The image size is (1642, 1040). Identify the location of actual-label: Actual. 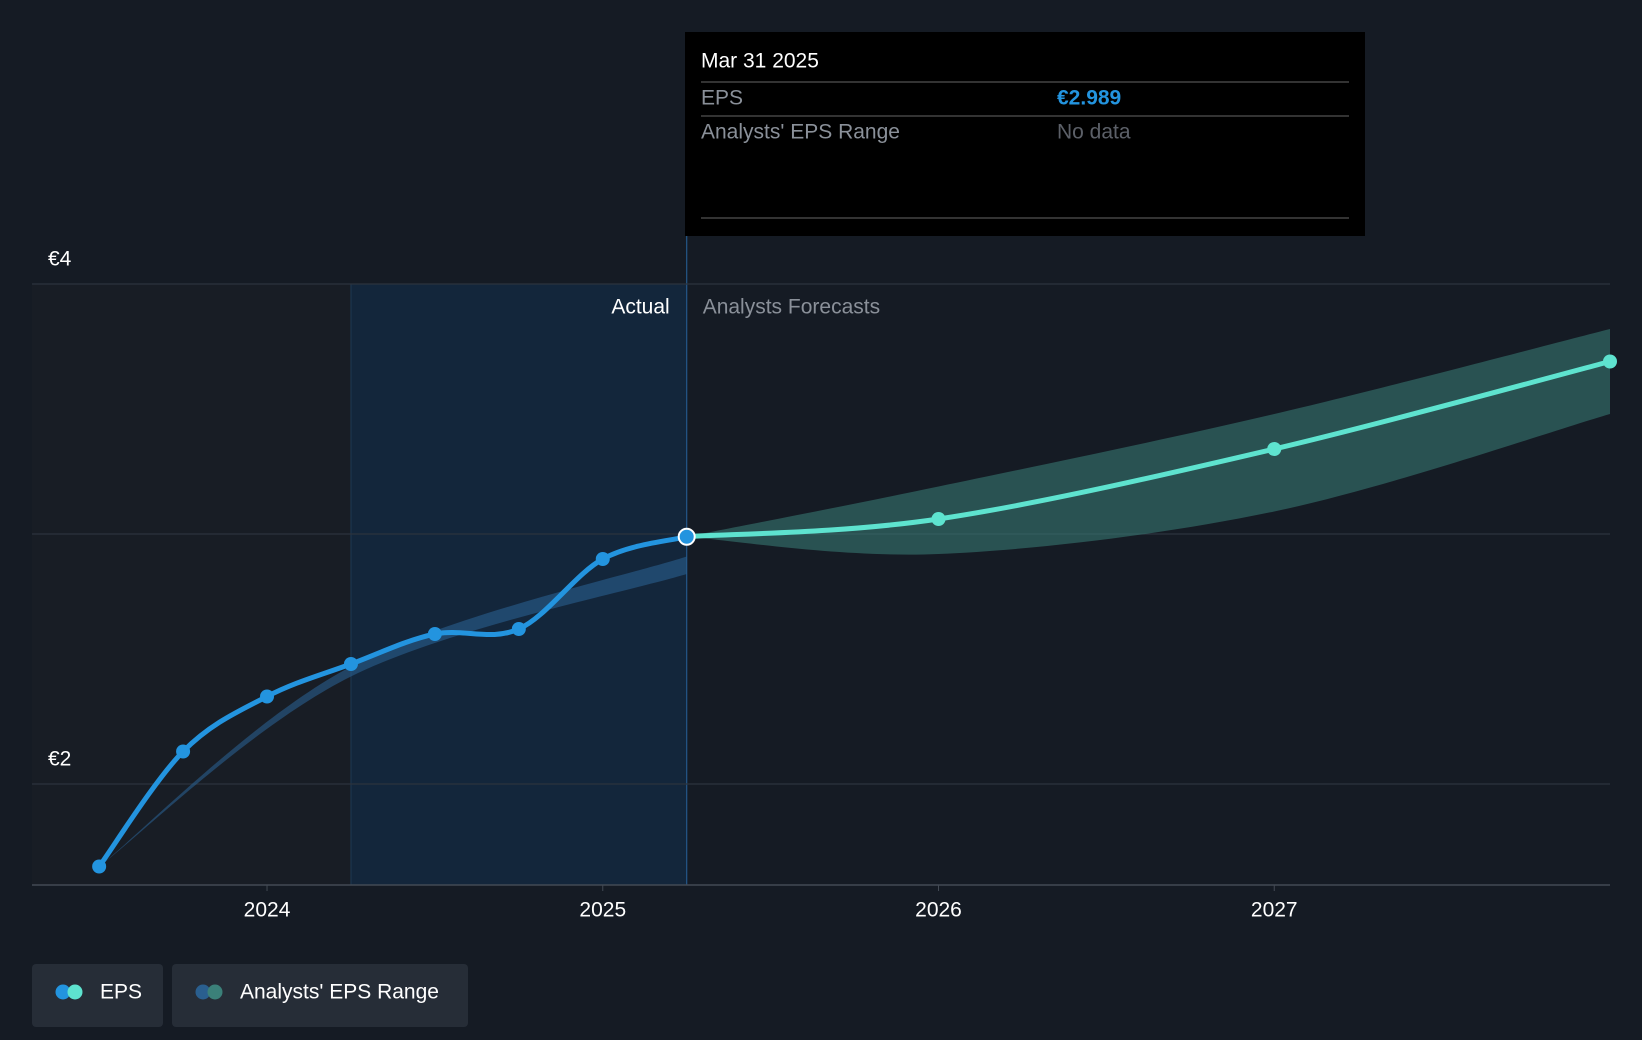
(640, 307).